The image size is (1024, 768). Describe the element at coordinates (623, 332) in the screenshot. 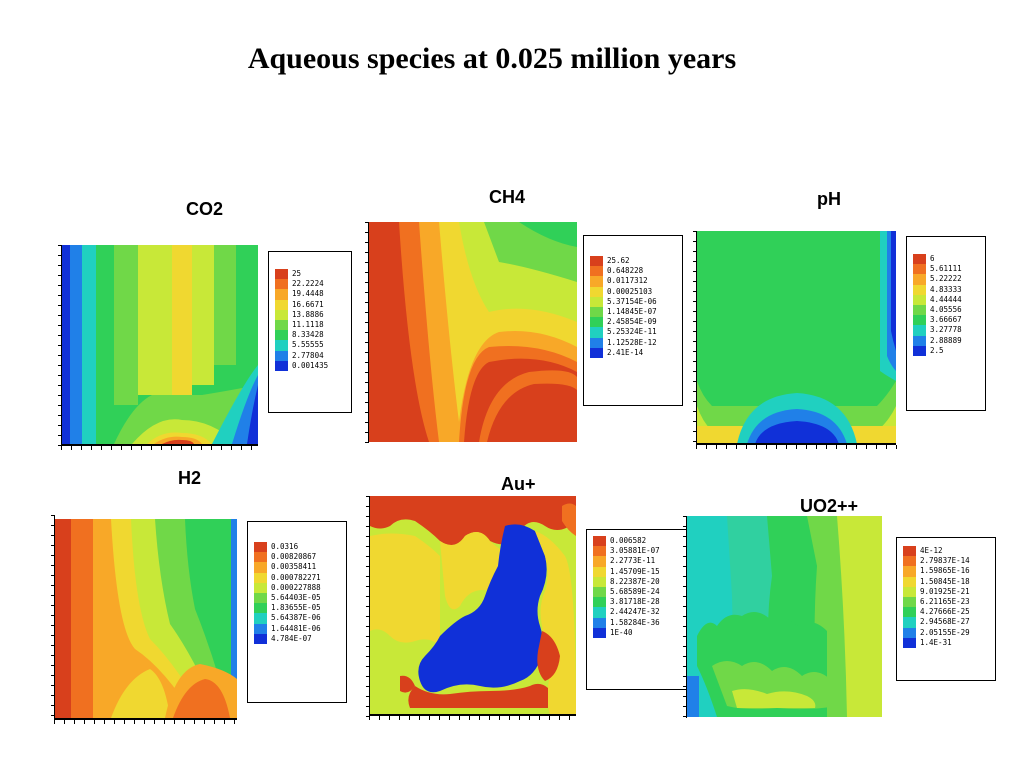

I see `legend-entry: 5.25324E-11` at that location.